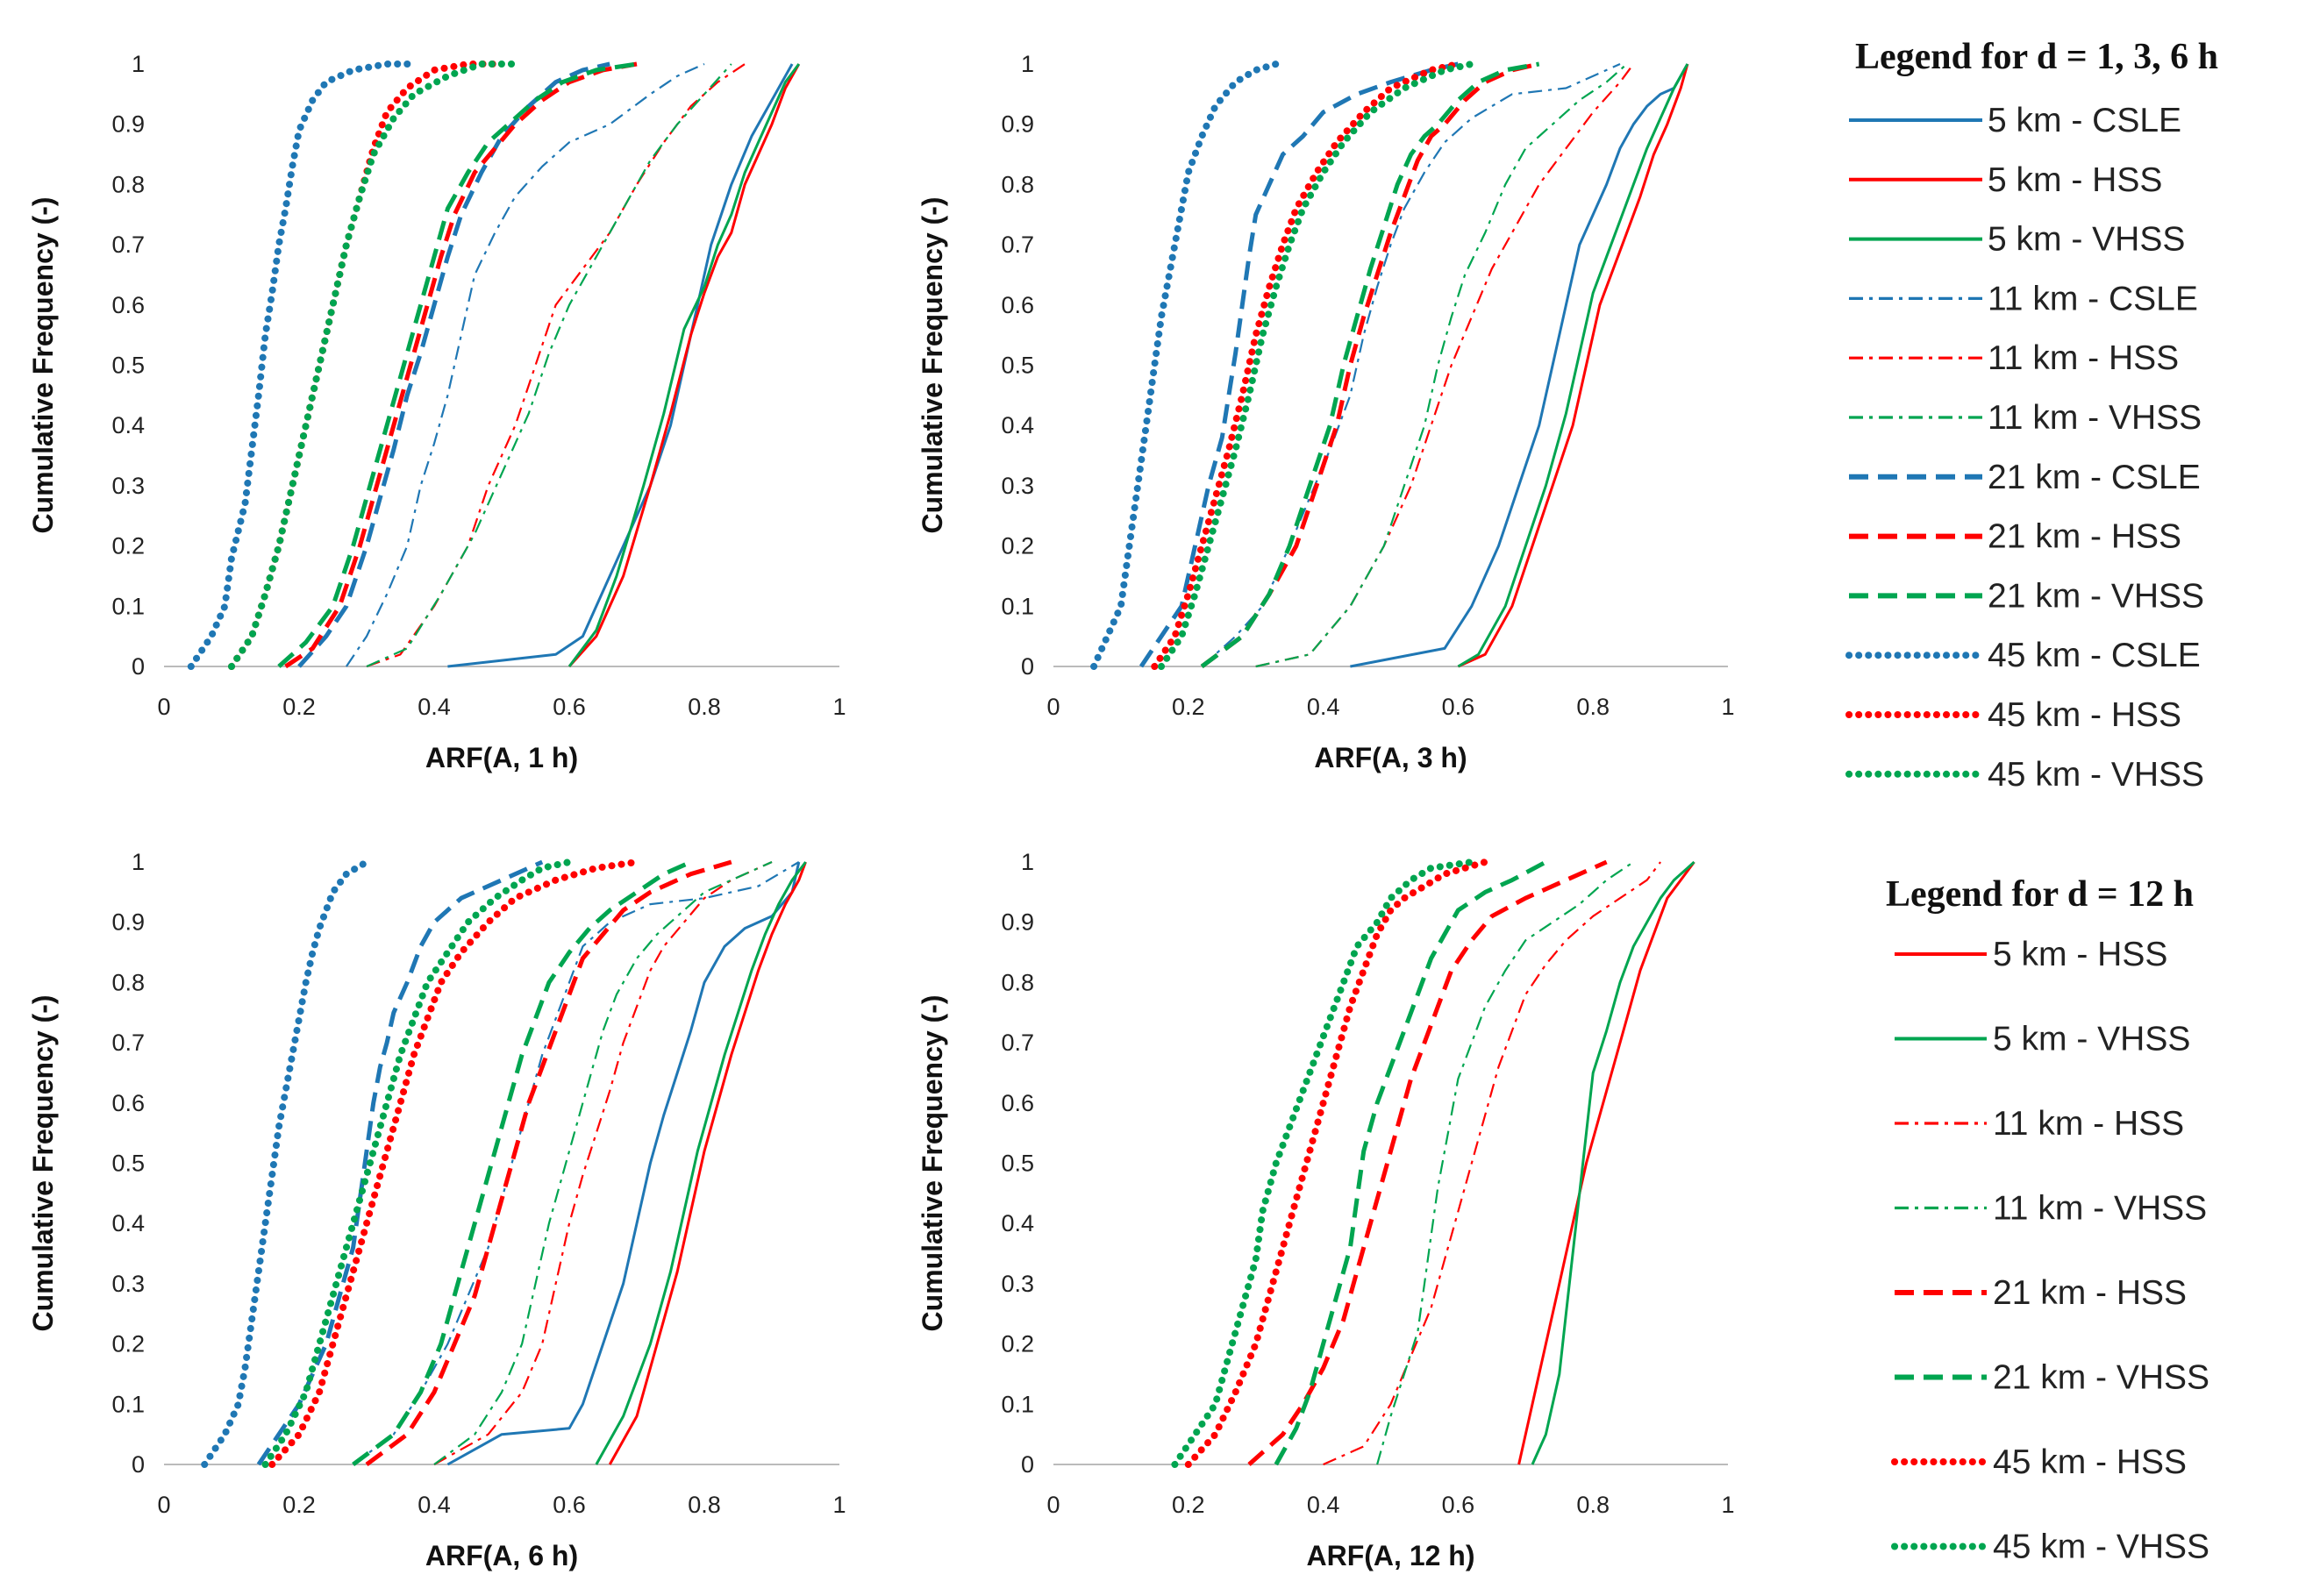  What do you see at coordinates (2037, 57) in the screenshot?
I see `legend-title: Legend for d = 1, 3, 6 h` at bounding box center [2037, 57].